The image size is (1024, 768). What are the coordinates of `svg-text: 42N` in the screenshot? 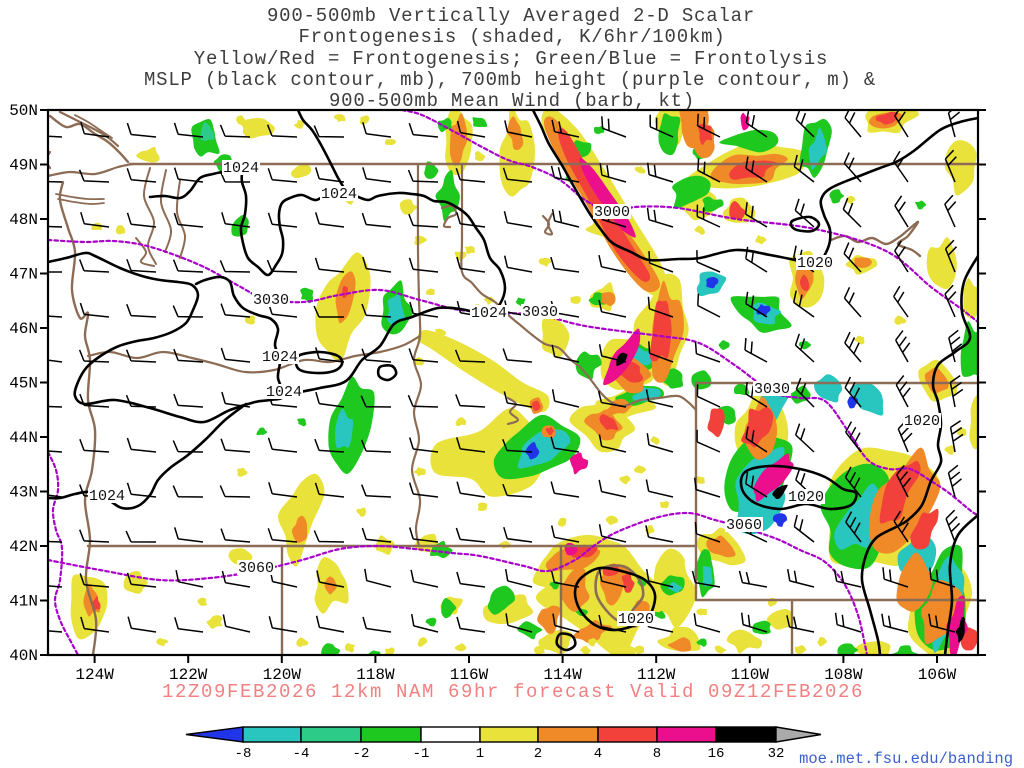 It's located at (23, 547).